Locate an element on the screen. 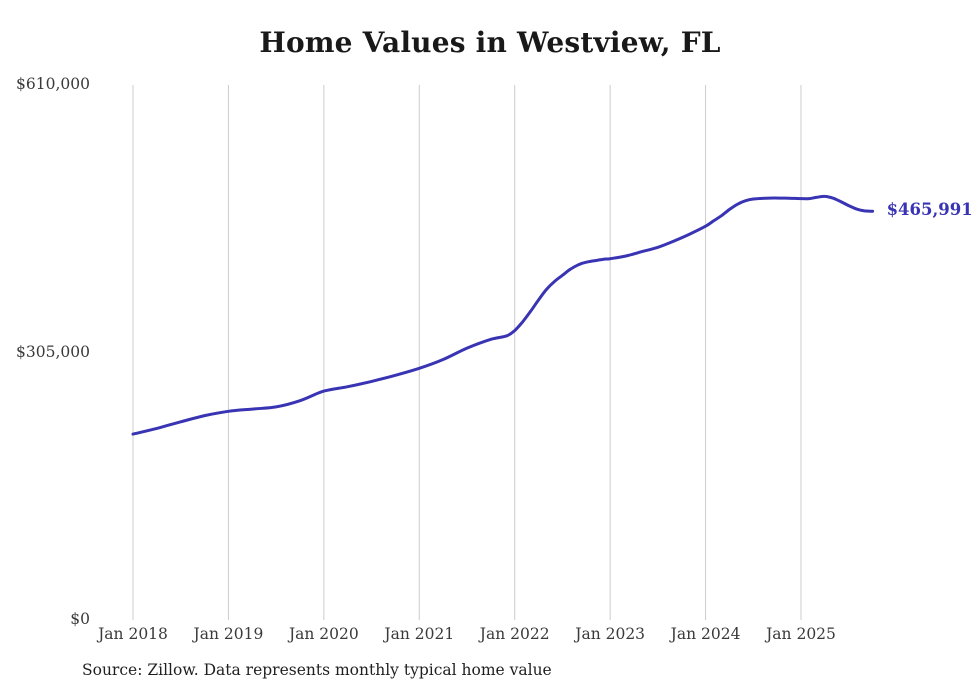 The image size is (980, 699). x-tick-label: Jan 2022 is located at coordinates (514, 634).